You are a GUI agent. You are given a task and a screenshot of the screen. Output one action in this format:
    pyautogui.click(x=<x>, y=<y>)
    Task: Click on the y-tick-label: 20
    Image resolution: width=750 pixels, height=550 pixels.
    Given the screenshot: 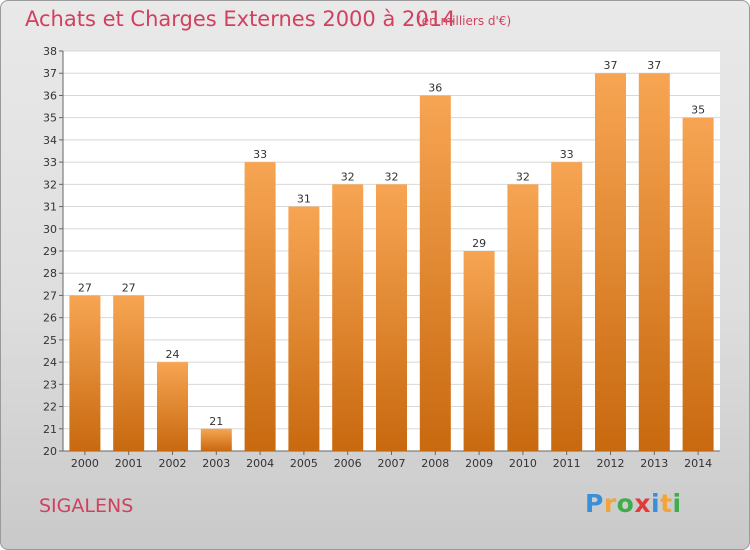 What is the action you would take?
    pyautogui.click(x=50, y=451)
    